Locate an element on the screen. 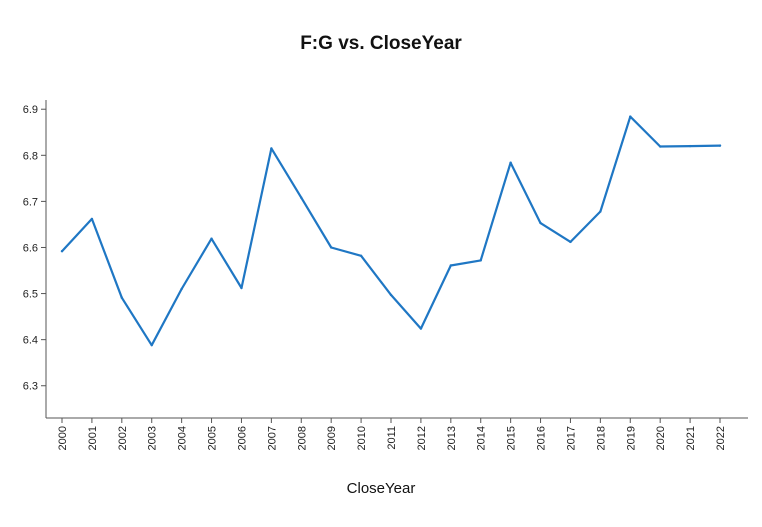 The image size is (762, 527). x-tick-label: 2009 is located at coordinates (332, 438).